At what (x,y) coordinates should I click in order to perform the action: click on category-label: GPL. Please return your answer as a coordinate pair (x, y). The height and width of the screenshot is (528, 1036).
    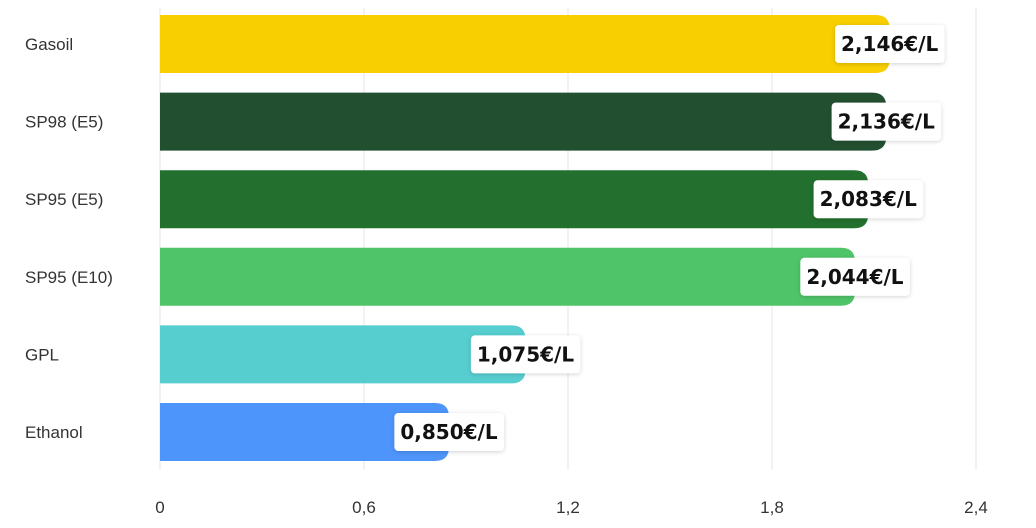
    Looking at the image, I should click on (42, 354).